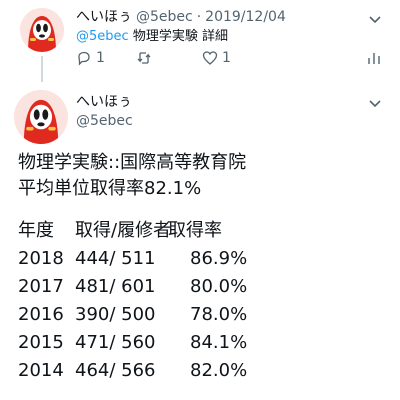  What do you see at coordinates (132, 162) in the screenshot?
I see `tweet-text-line: 物理学実験::国際高等教育院` at bounding box center [132, 162].